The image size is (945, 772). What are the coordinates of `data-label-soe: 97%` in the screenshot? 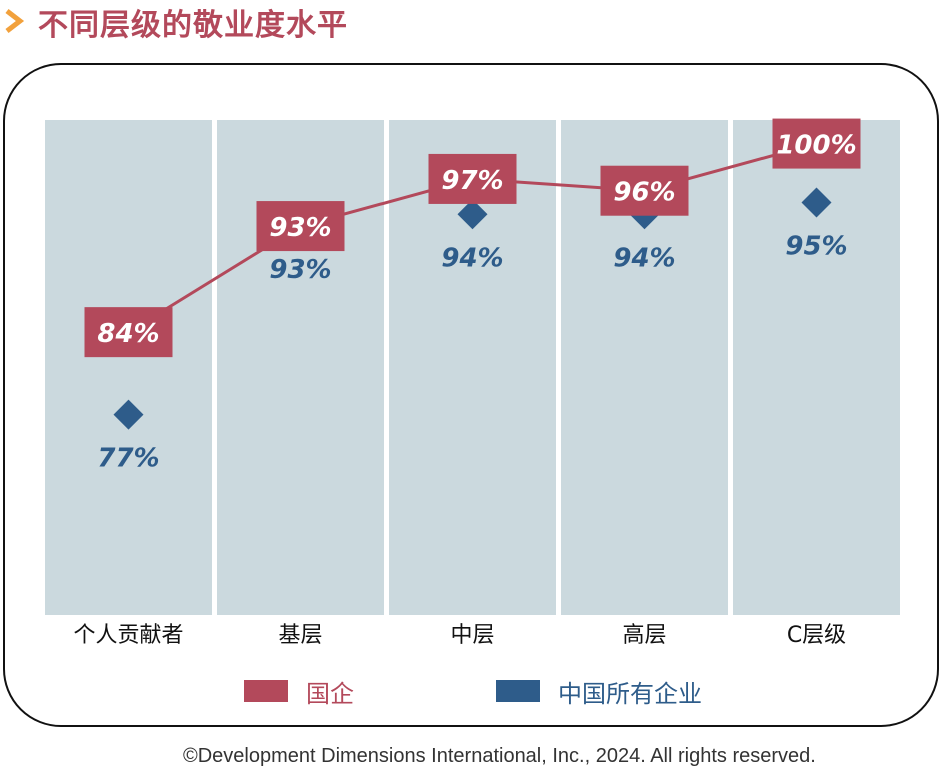 It's located at (472, 181).